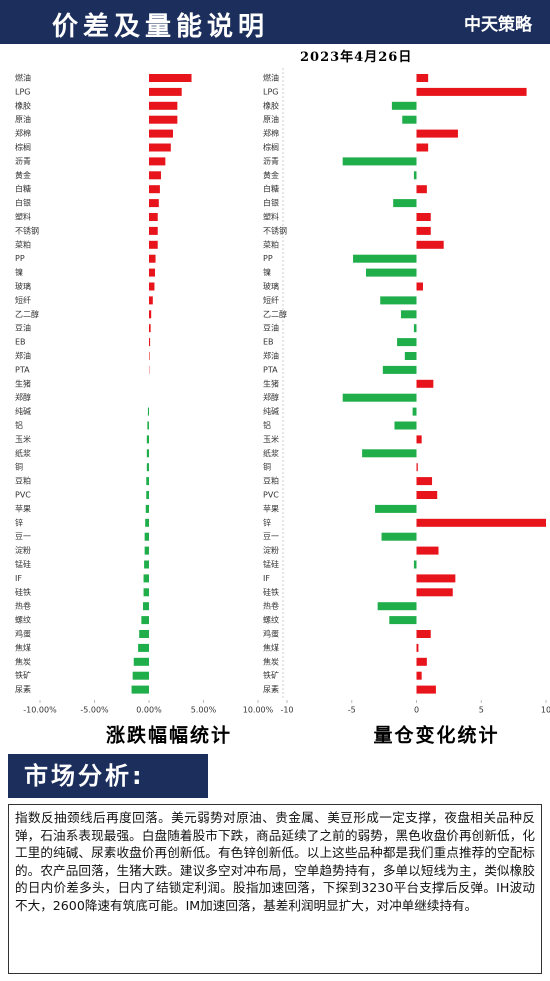 Image resolution: width=550 pixels, height=981 pixels. What do you see at coordinates (23, 634) in the screenshot?
I see `category-label: 鸡蛋` at bounding box center [23, 634].